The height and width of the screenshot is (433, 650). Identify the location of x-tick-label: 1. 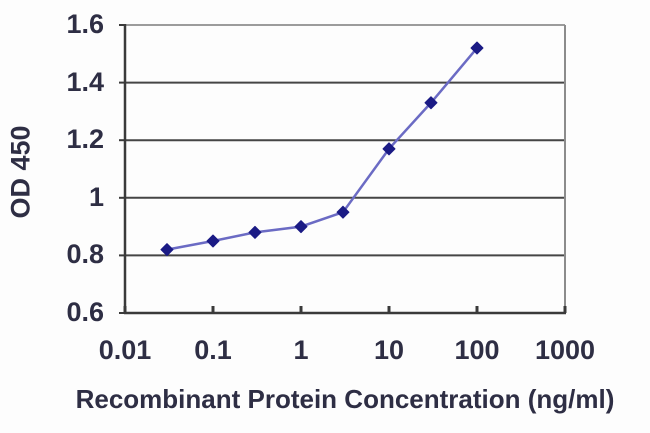
(301, 350).